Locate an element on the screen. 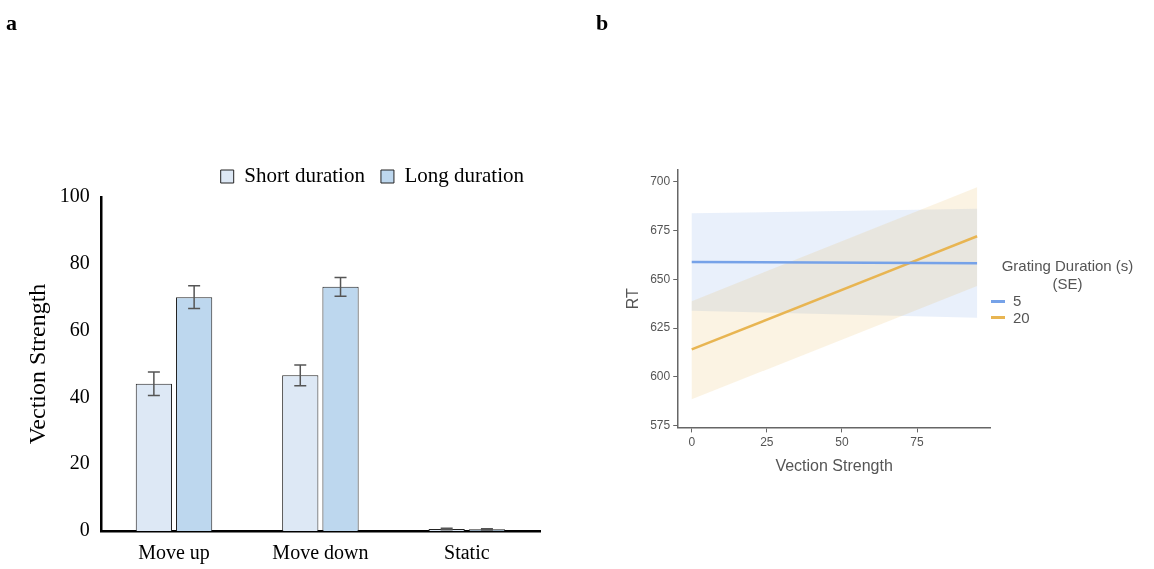  x-tick-label: Static is located at coordinates (467, 552).